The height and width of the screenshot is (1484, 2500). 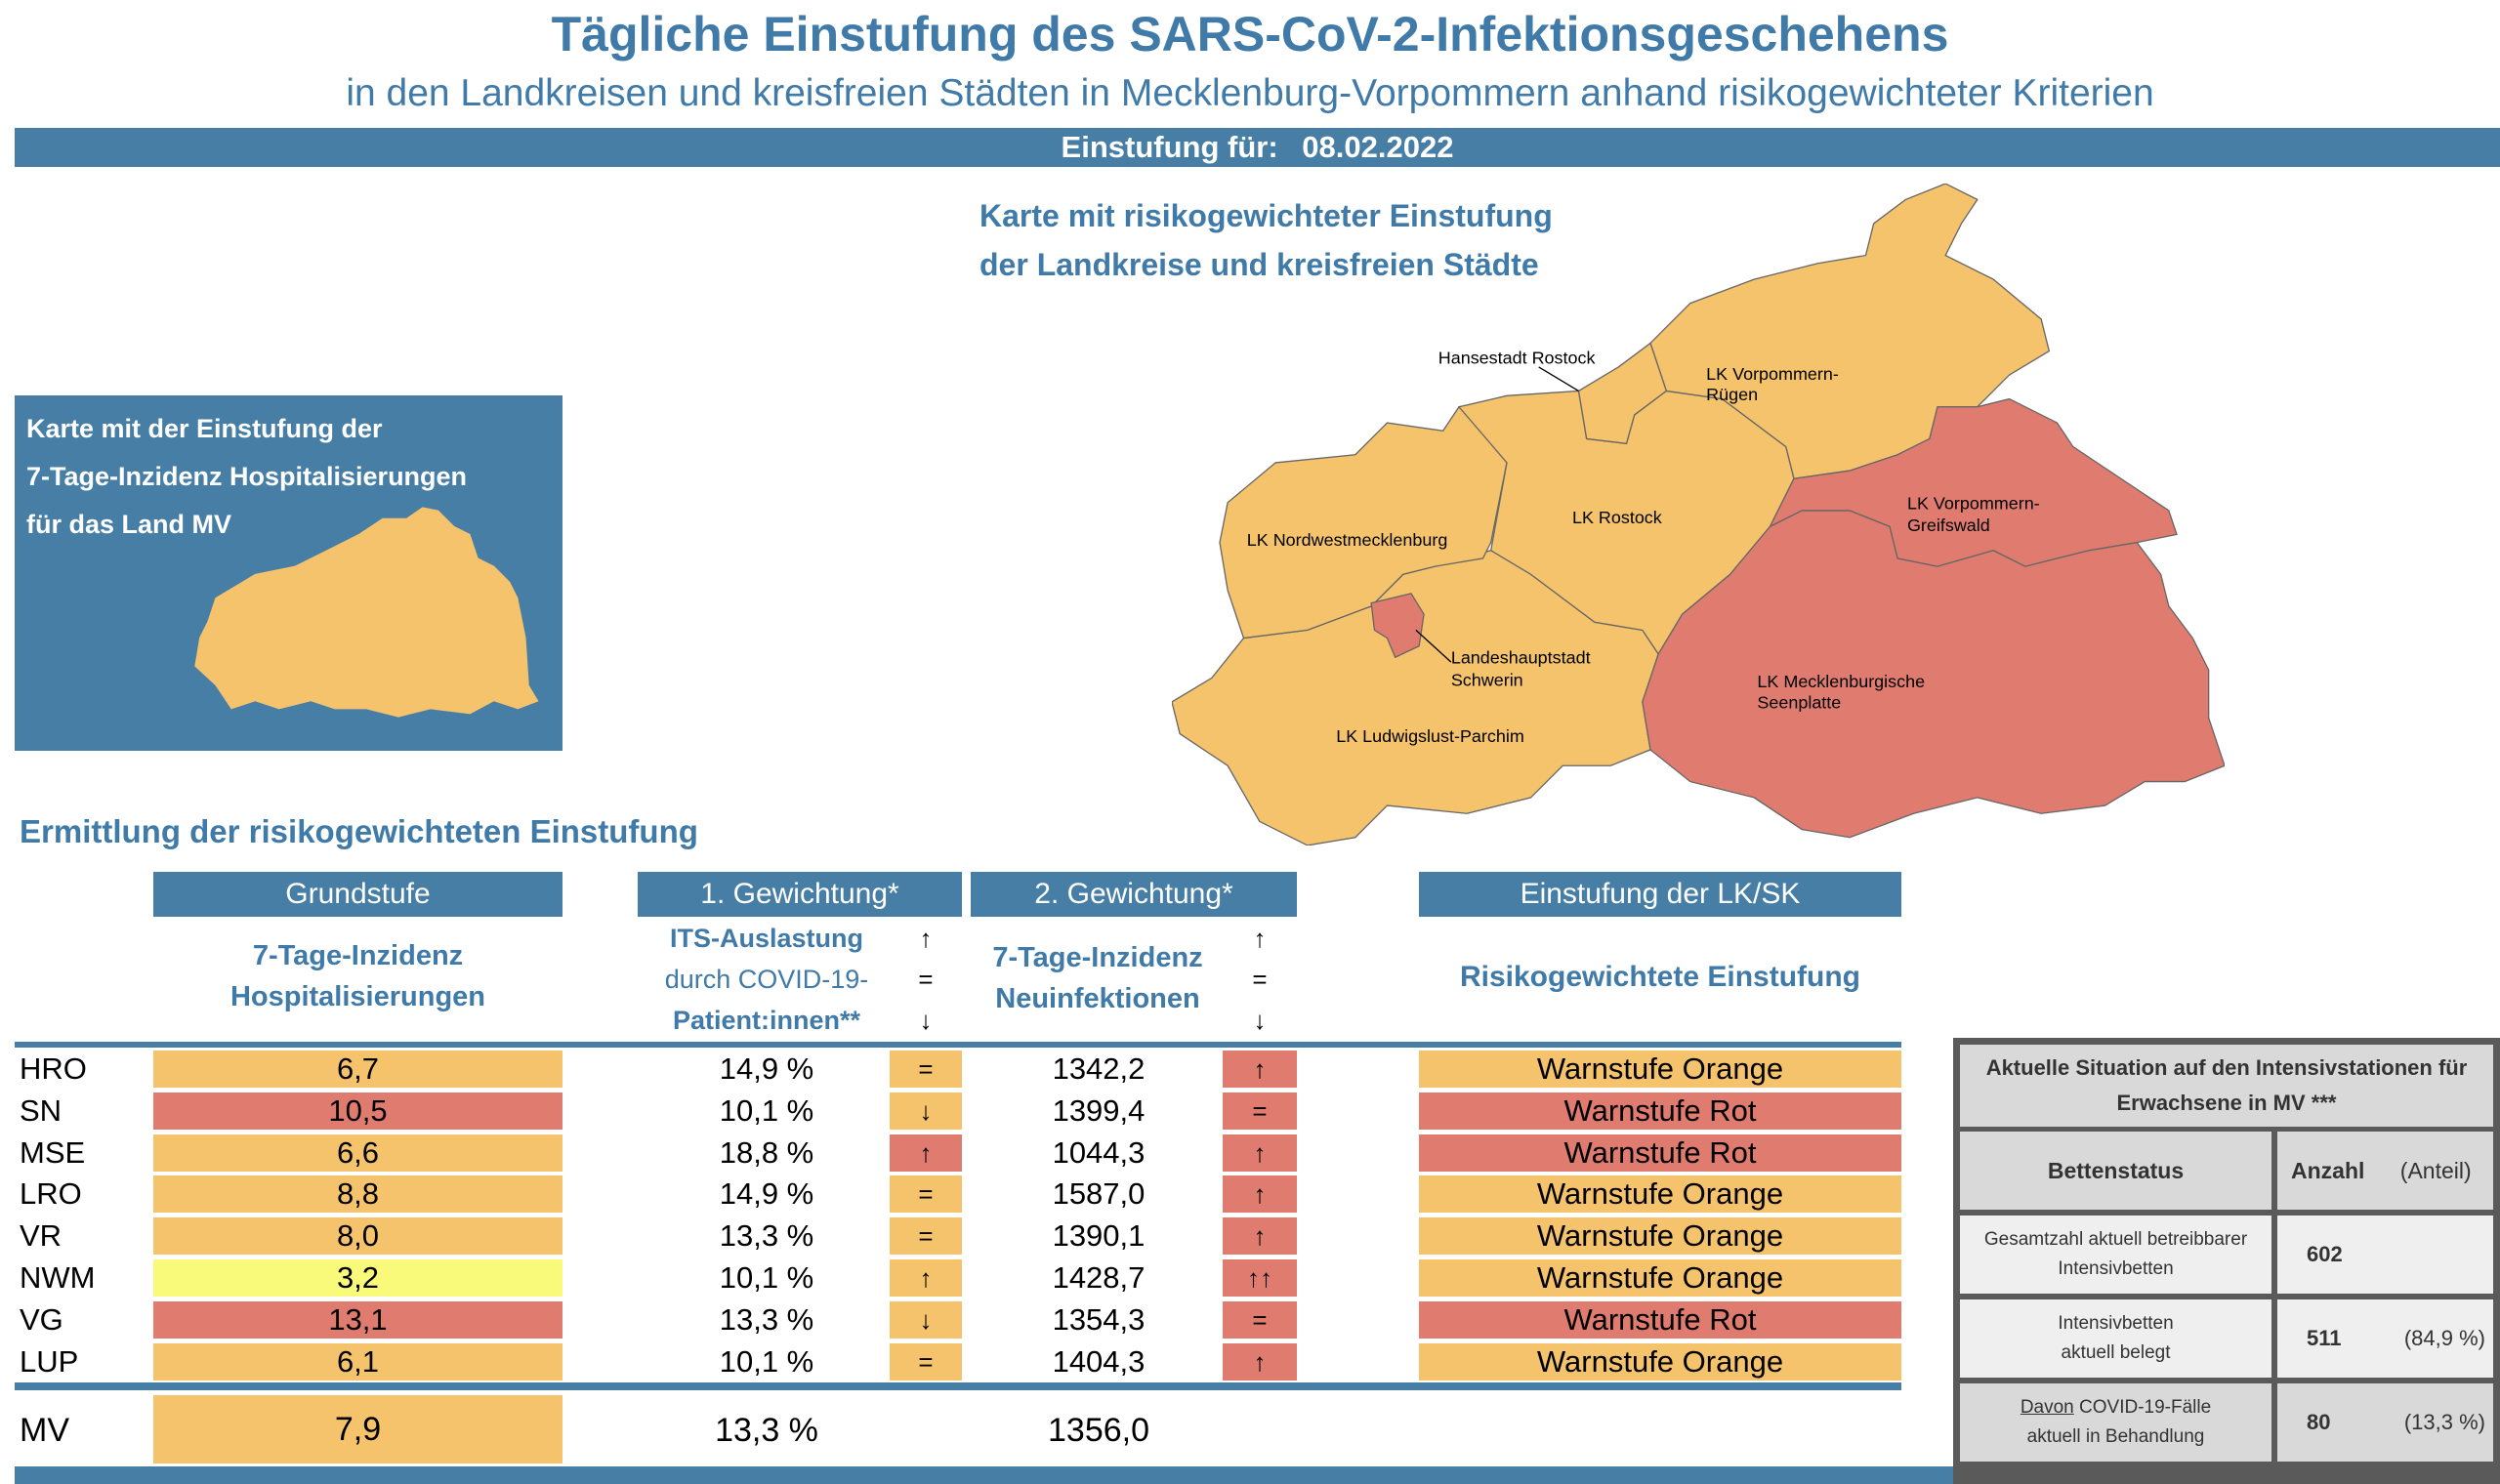 What do you see at coordinates (1487, 681) in the screenshot?
I see `label-sn-2: Schwerin` at bounding box center [1487, 681].